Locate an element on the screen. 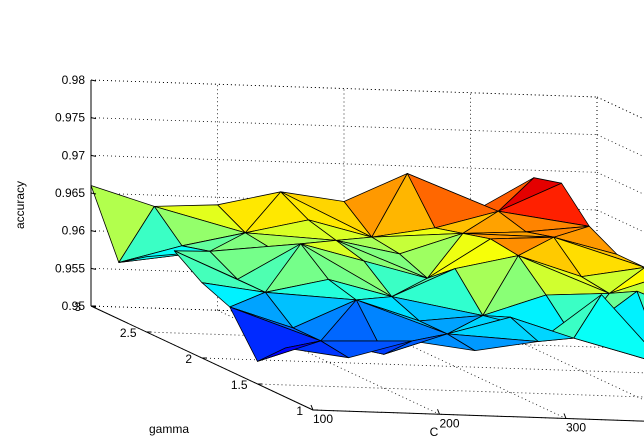  y-tick-label: 1 is located at coordinates (299, 411).